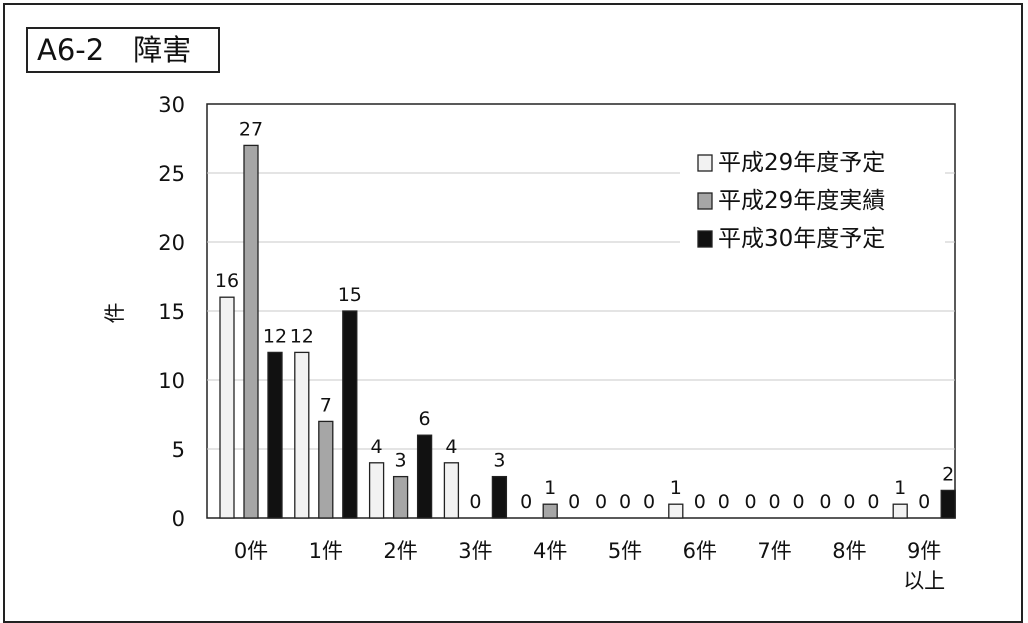 Image resolution: width=1028 pixels, height=623 pixels. What do you see at coordinates (178, 450) in the screenshot?
I see `y-tick-label-5: 5` at bounding box center [178, 450].